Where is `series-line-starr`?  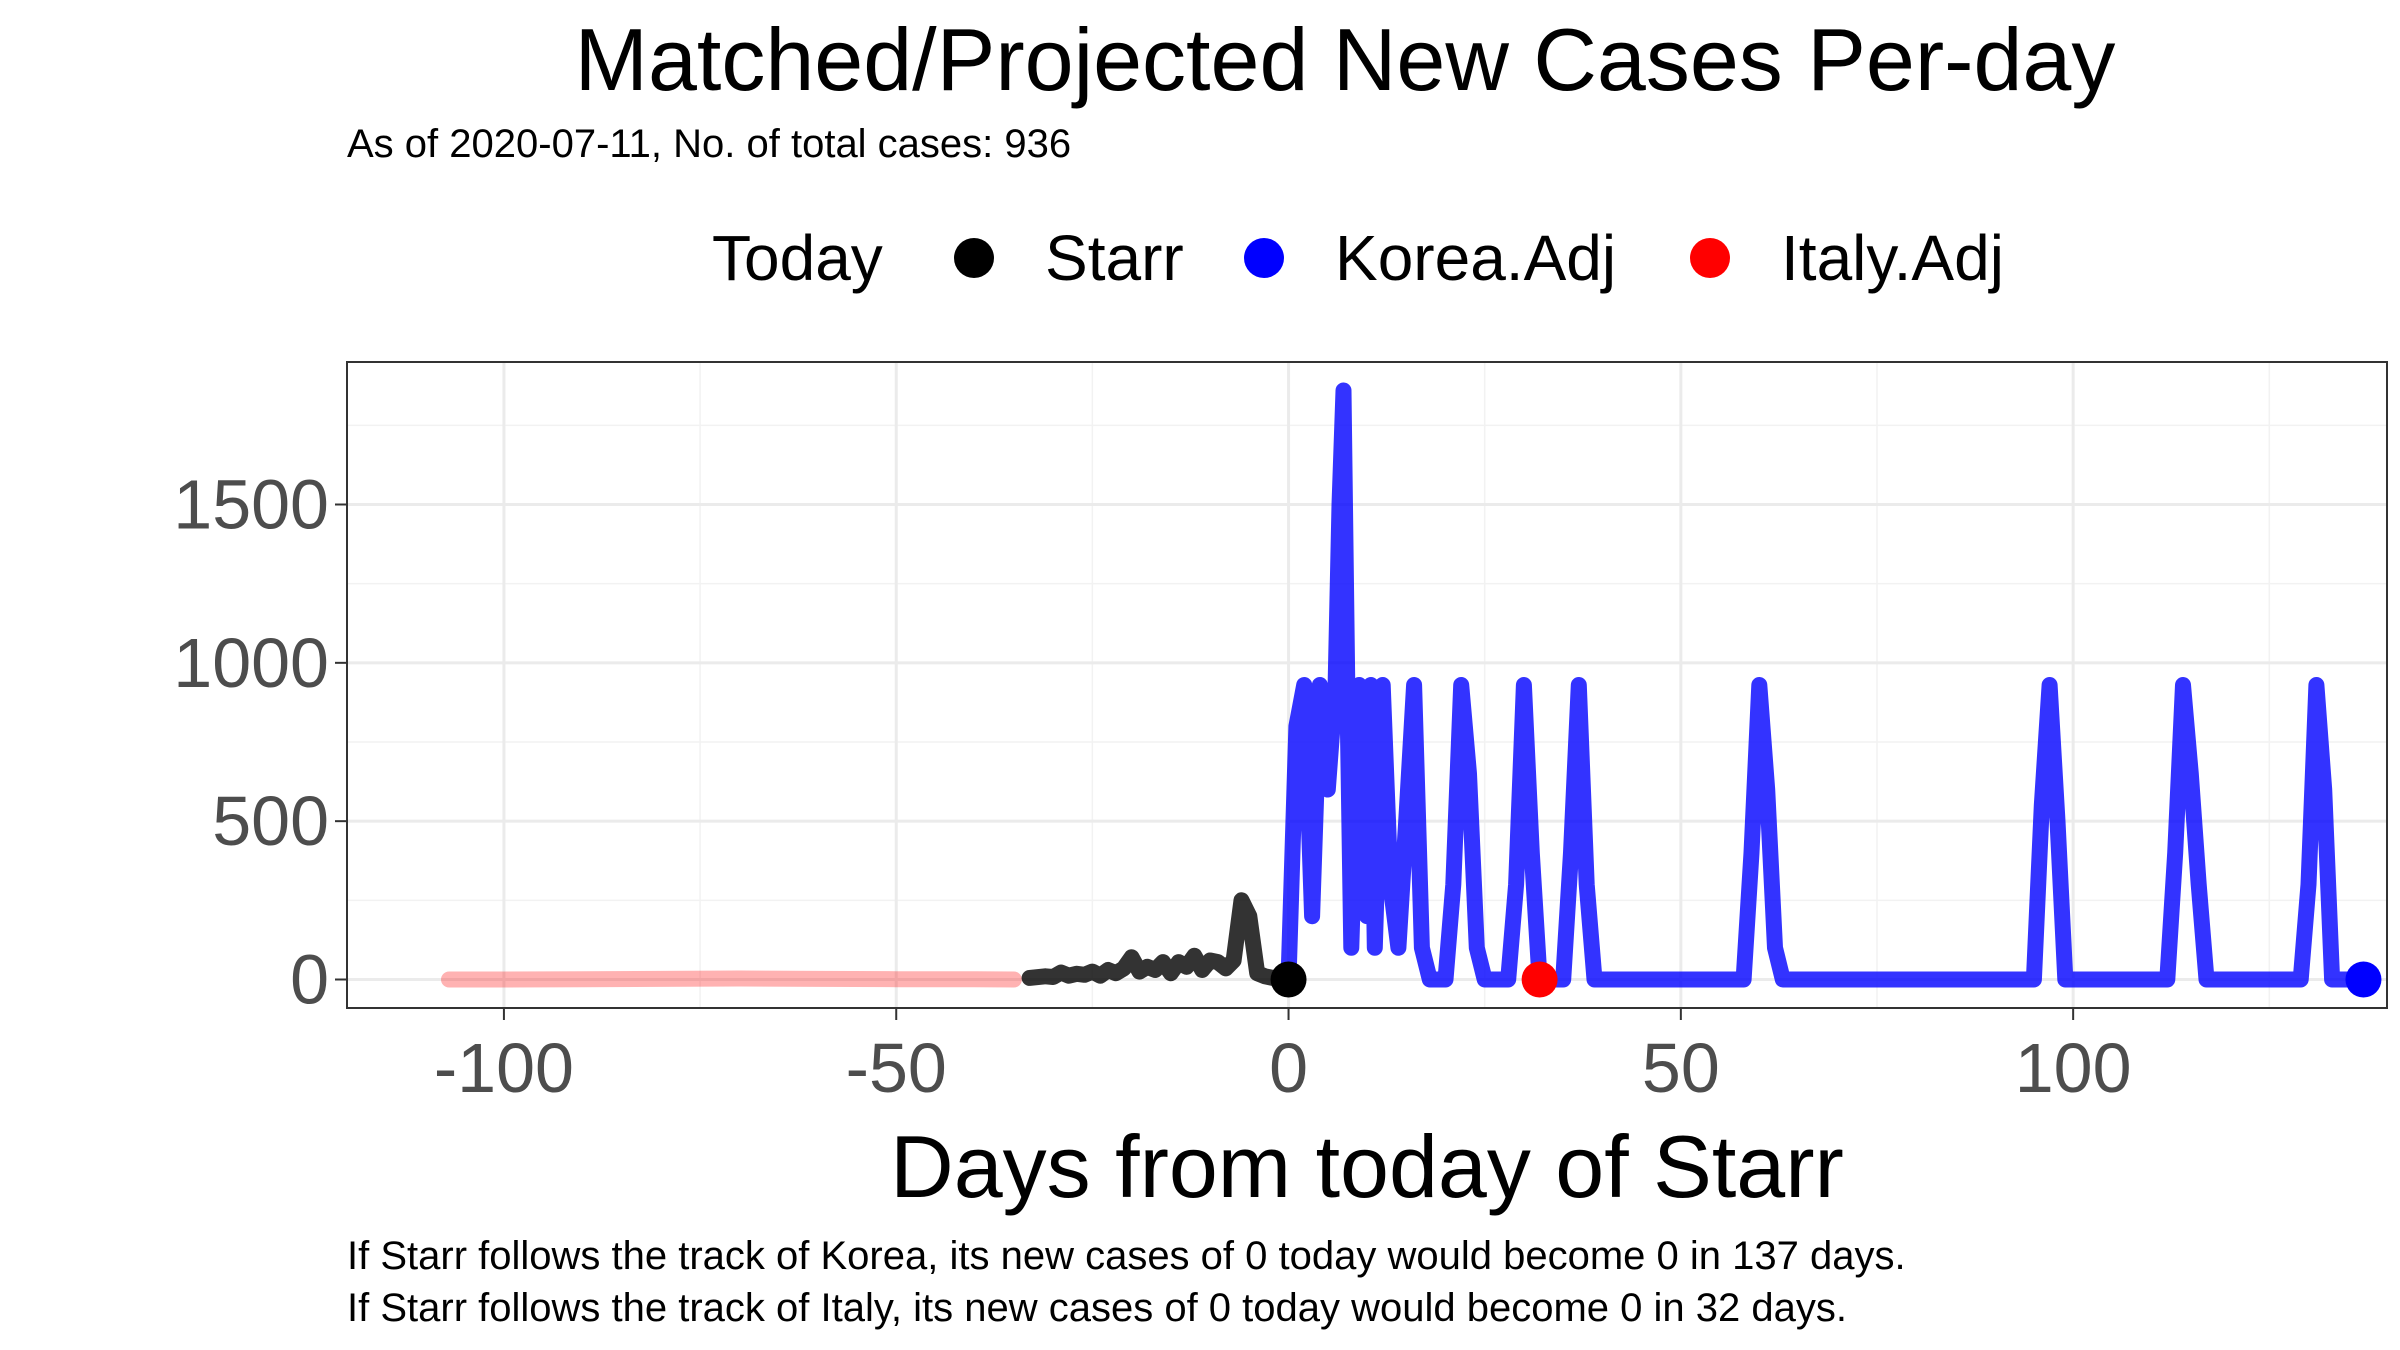
series-line-starr is located at coordinates (1159, 940).